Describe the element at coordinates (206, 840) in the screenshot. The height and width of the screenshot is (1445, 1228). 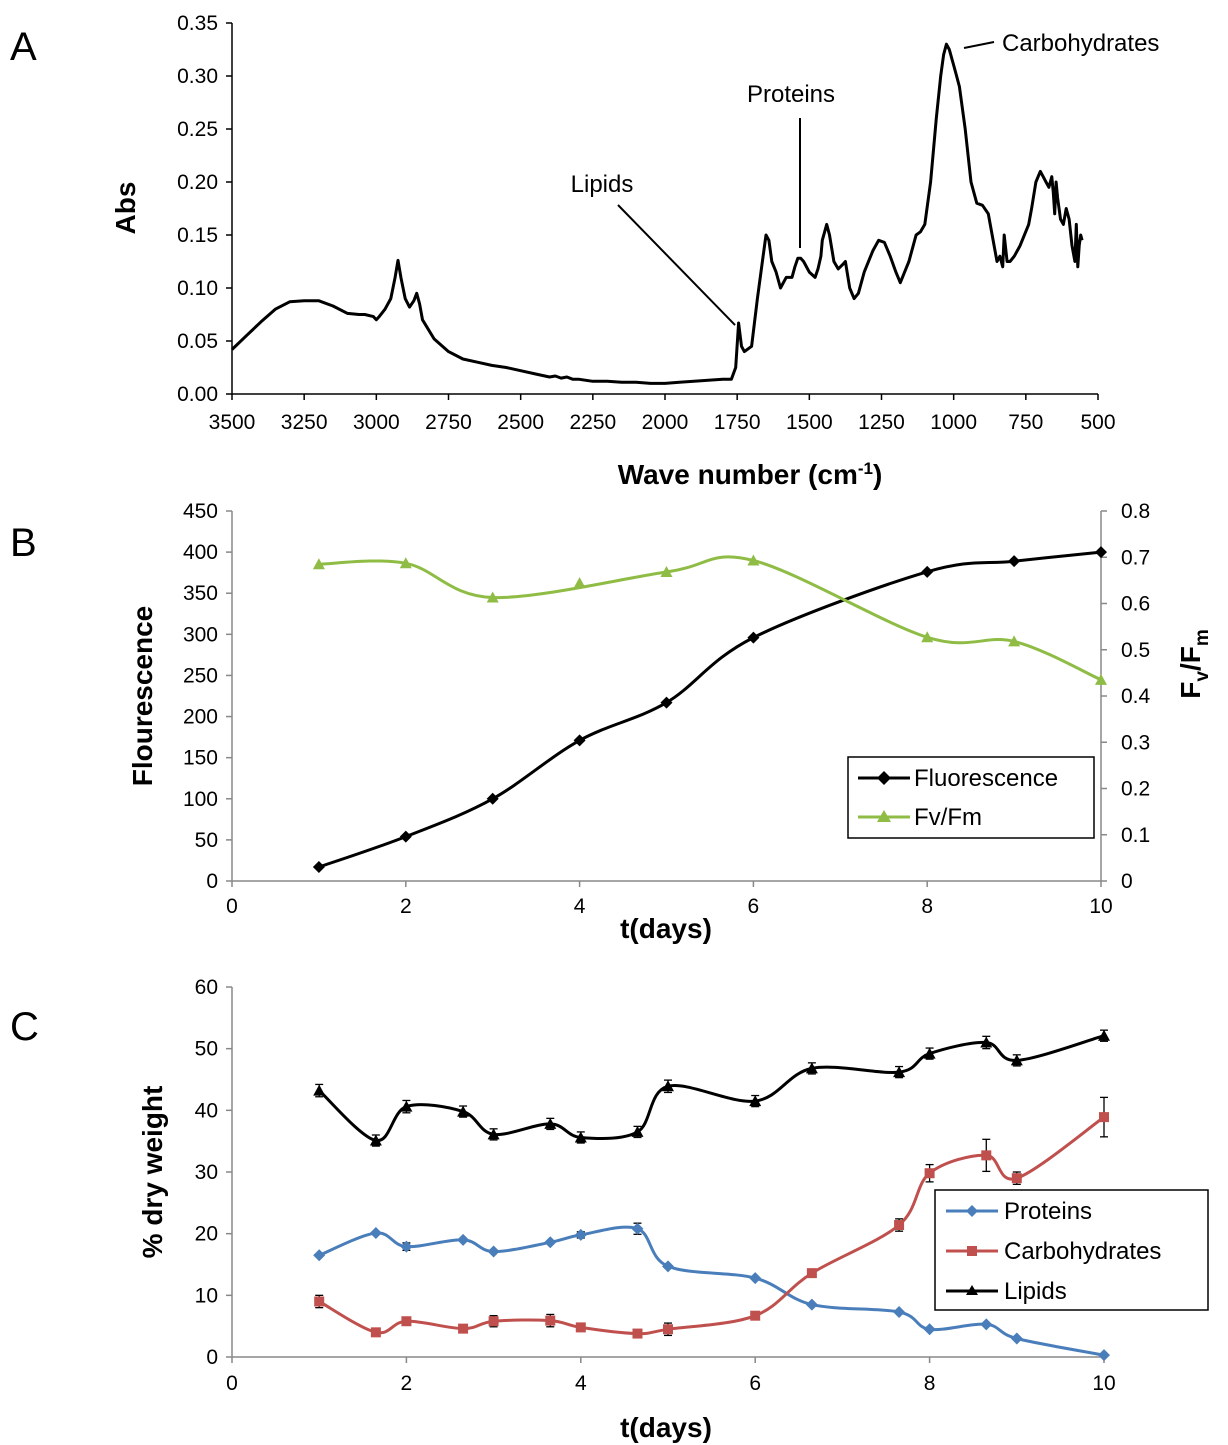
I see `panel-b-y-tick-label: 50` at that location.